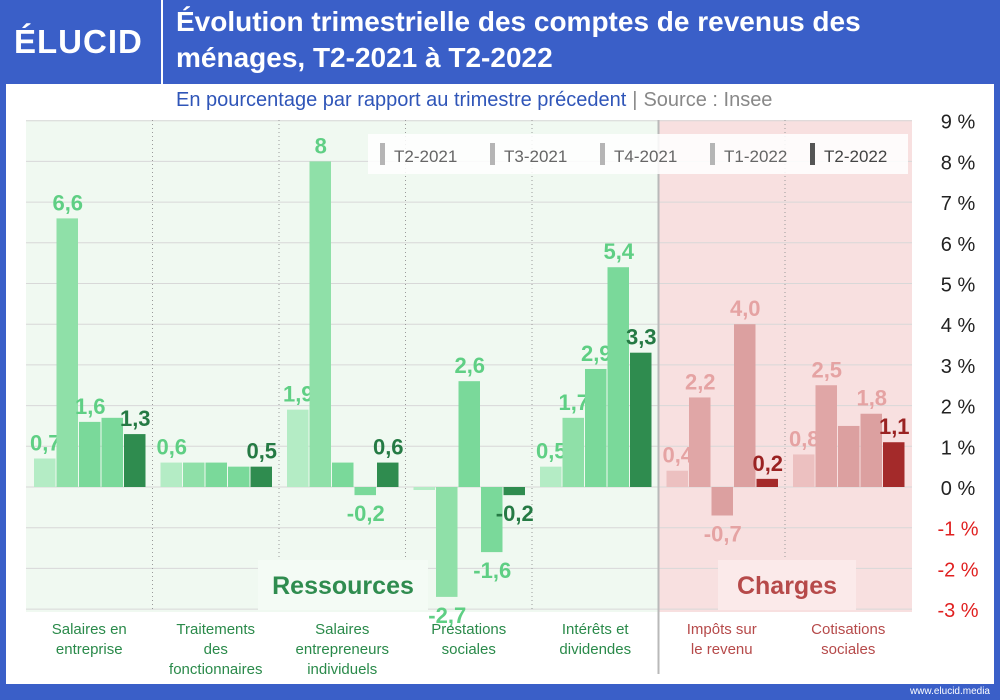  Describe the element at coordinates (677, 455) in the screenshot. I see `data-label: 0,4` at that location.